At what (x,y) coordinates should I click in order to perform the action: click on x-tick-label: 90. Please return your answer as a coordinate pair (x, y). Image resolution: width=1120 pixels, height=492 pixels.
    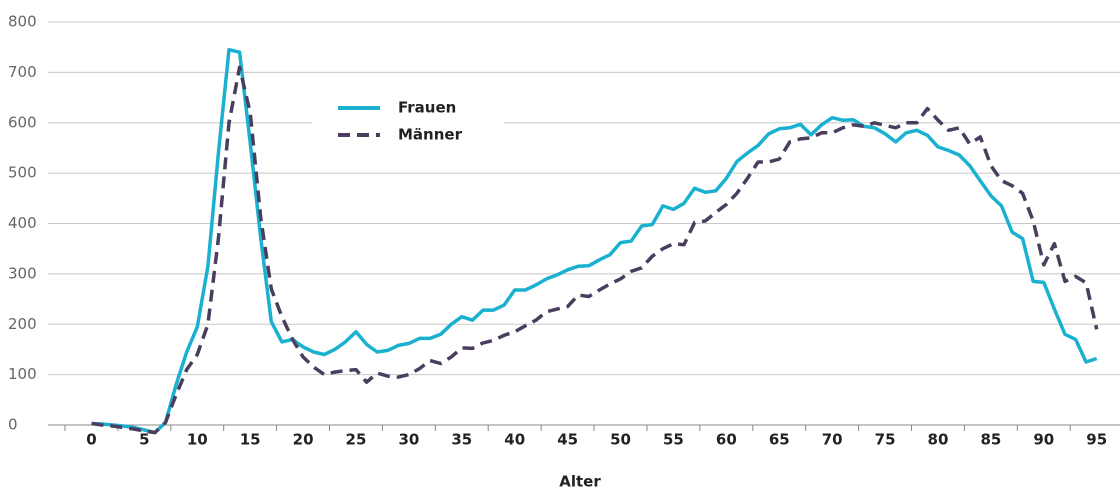
    Looking at the image, I should click on (1043, 440).